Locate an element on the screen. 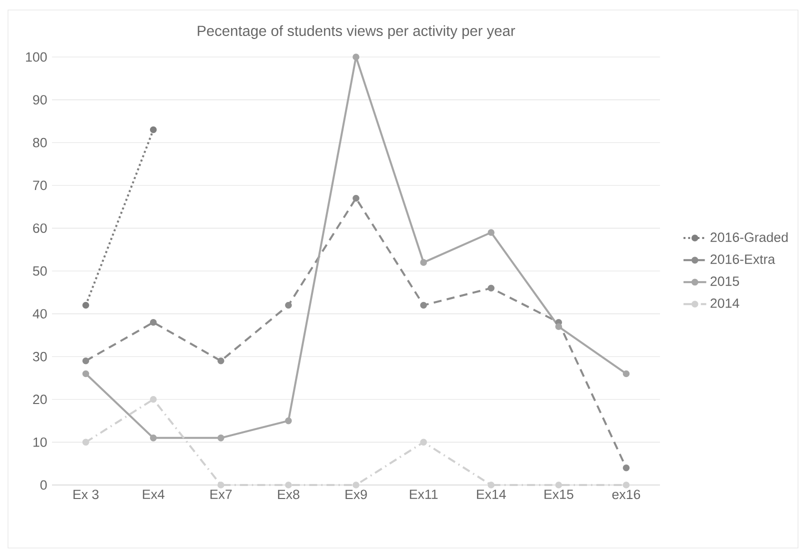 The image size is (800, 550). y-tick-label: 30 is located at coordinates (39, 357).